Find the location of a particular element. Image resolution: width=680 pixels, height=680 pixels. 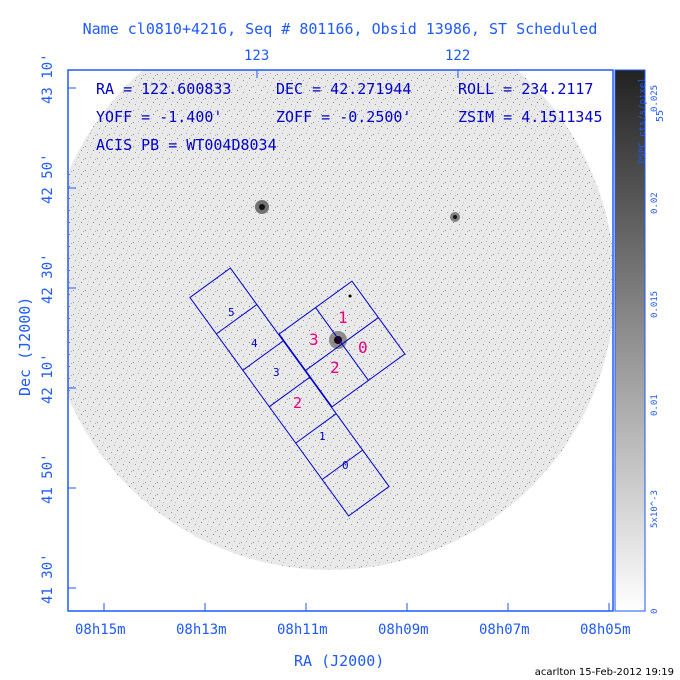

acis-i-array is located at coordinates (342, 344).